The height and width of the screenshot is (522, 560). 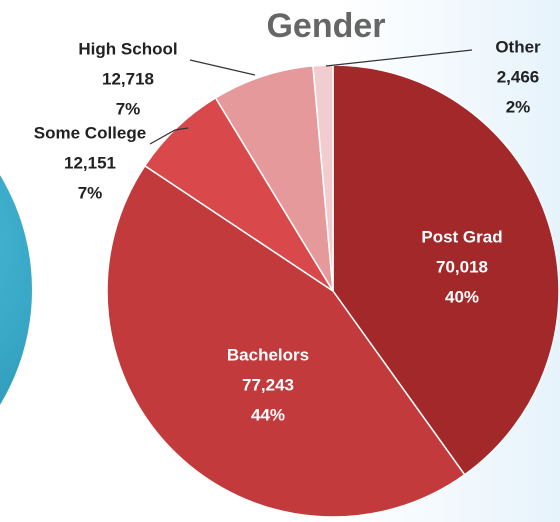 What do you see at coordinates (518, 46) in the screenshot?
I see `slice-label: Other` at bounding box center [518, 46].